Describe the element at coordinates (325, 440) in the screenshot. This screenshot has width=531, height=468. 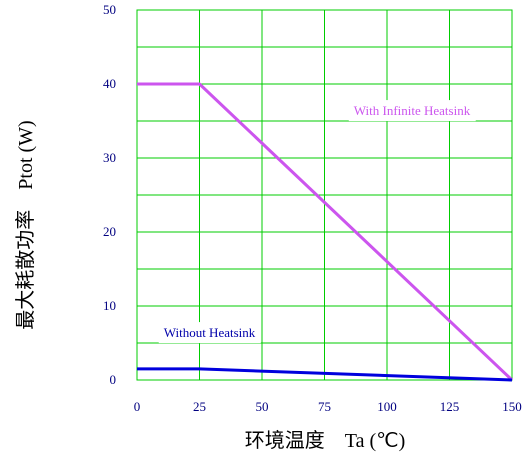
I see `x-axis-title: 环境温度 Ta (℃)` at that location.